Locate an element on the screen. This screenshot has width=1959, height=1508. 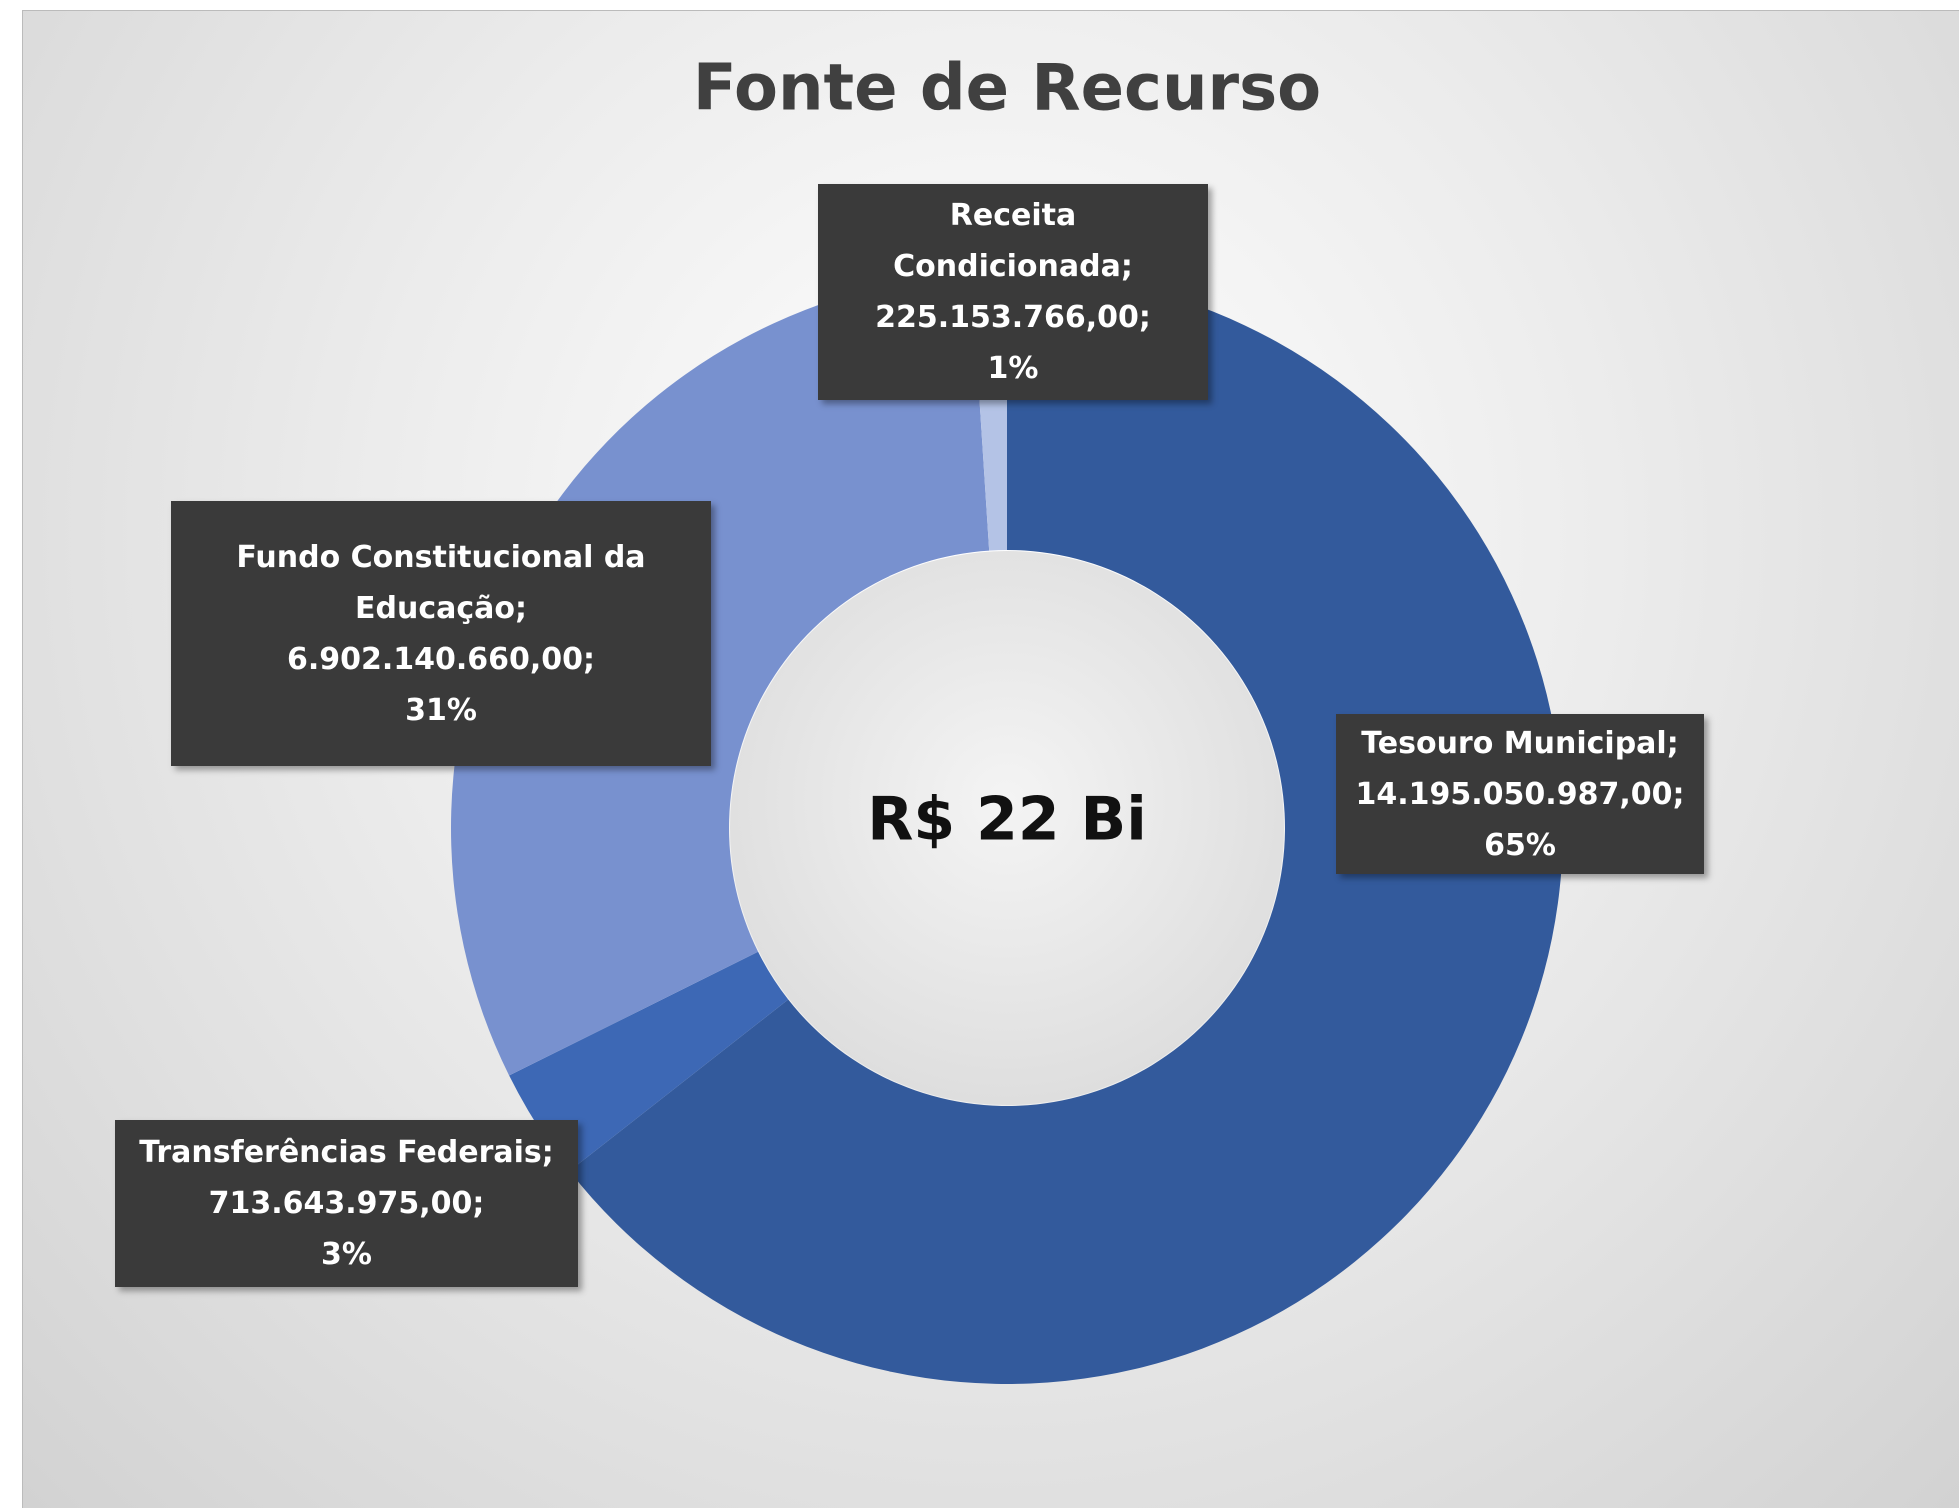
data-label-text: Receita Condicionada; 225.153.766,00; 1% is located at coordinates (1013, 292).